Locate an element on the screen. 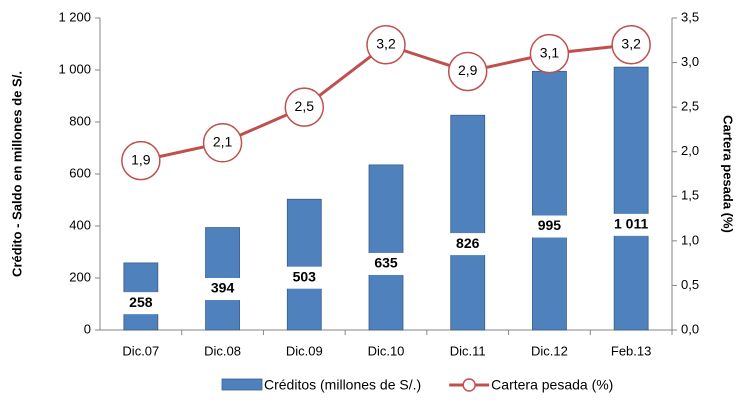  y2-tick-label: 2,0 is located at coordinates (690, 150).